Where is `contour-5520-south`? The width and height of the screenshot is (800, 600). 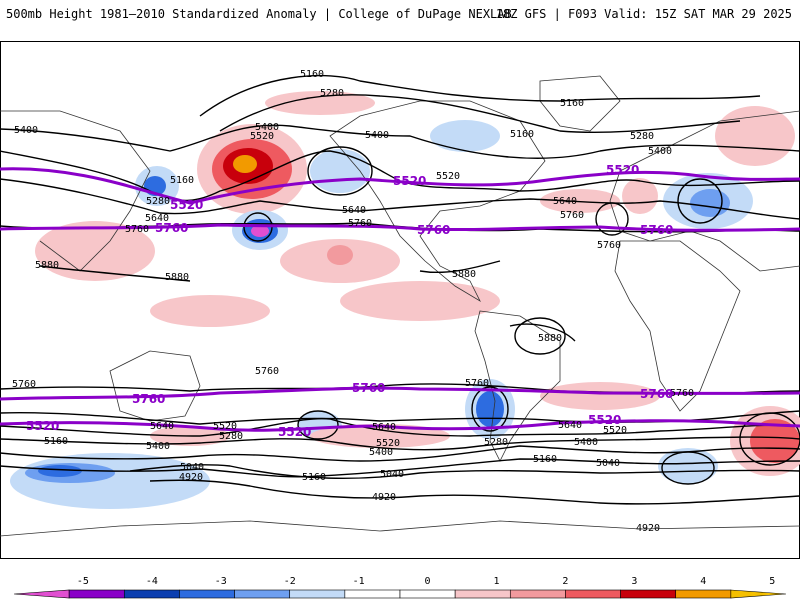 contour-5520-south is located at coordinates (400, 427).